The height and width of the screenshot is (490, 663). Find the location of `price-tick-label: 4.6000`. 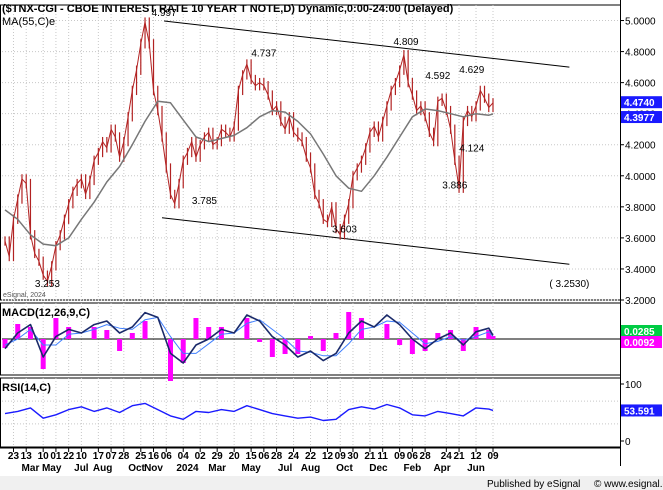

price-tick-label: 4.6000 is located at coordinates (640, 84).